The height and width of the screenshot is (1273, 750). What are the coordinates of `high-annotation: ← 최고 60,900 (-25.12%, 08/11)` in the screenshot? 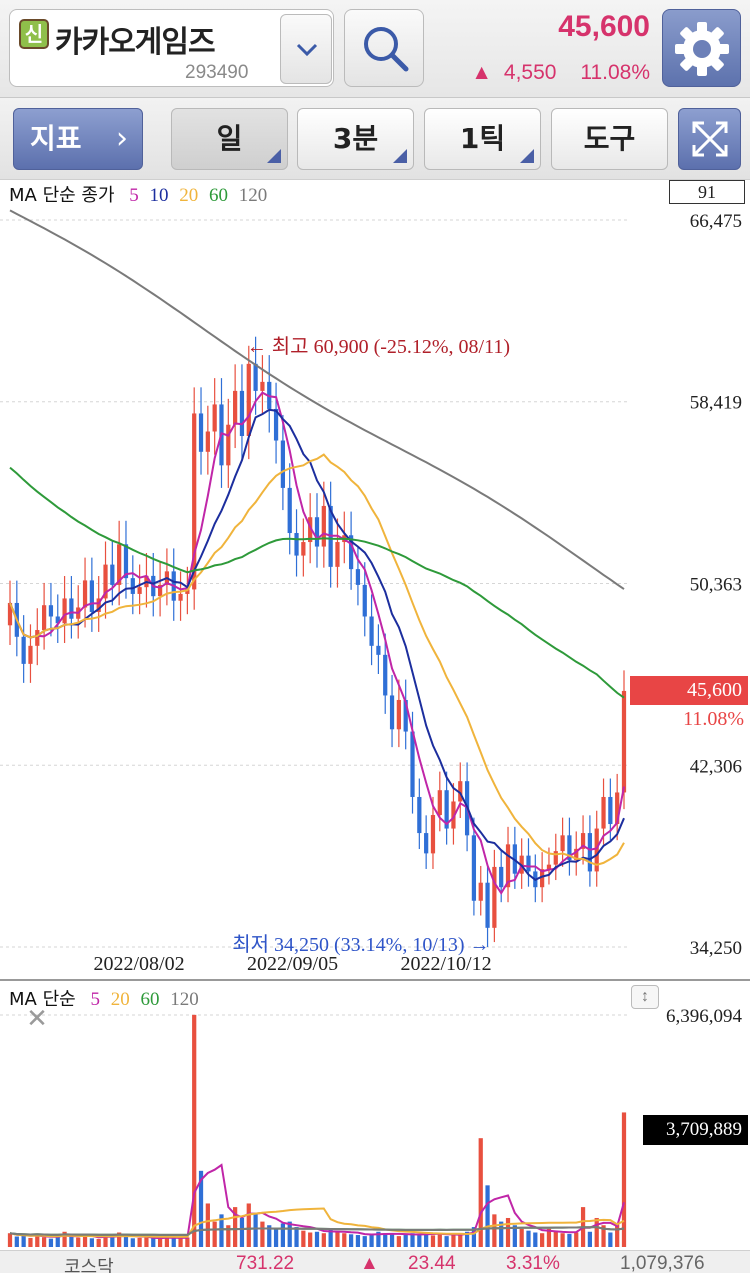 It's located at (378, 346).